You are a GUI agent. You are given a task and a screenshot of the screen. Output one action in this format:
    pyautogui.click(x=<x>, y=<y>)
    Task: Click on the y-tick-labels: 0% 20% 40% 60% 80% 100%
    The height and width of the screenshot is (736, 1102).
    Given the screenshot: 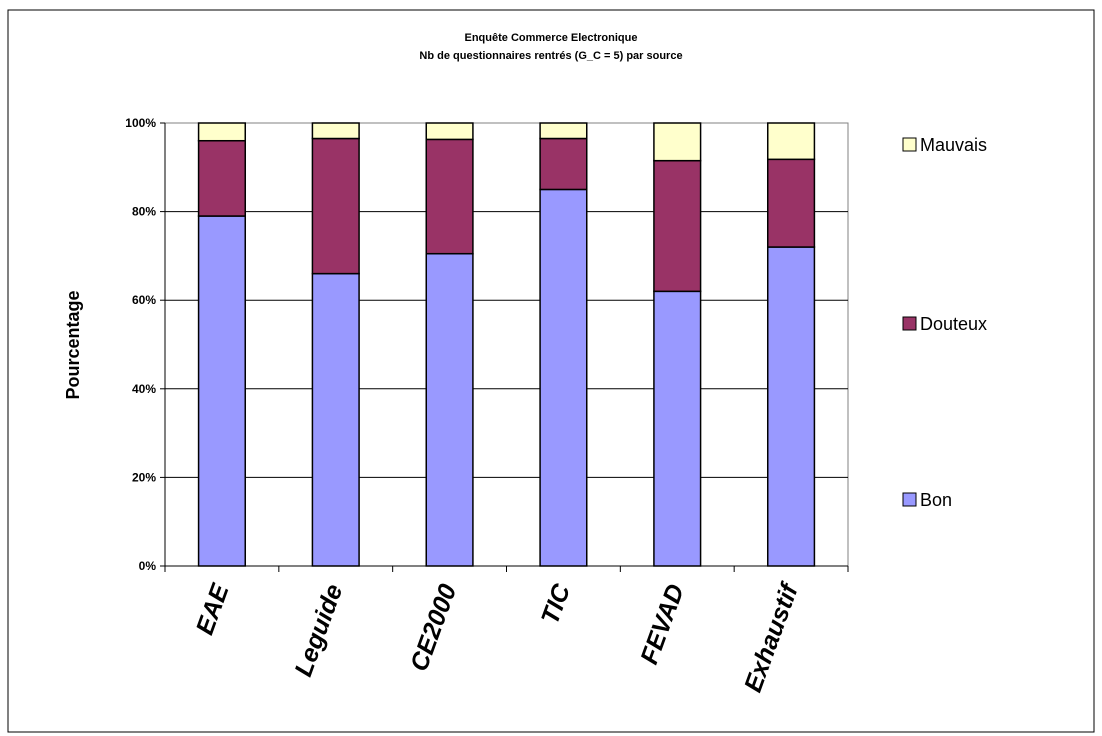 What is the action you would take?
    pyautogui.click(x=140, y=344)
    